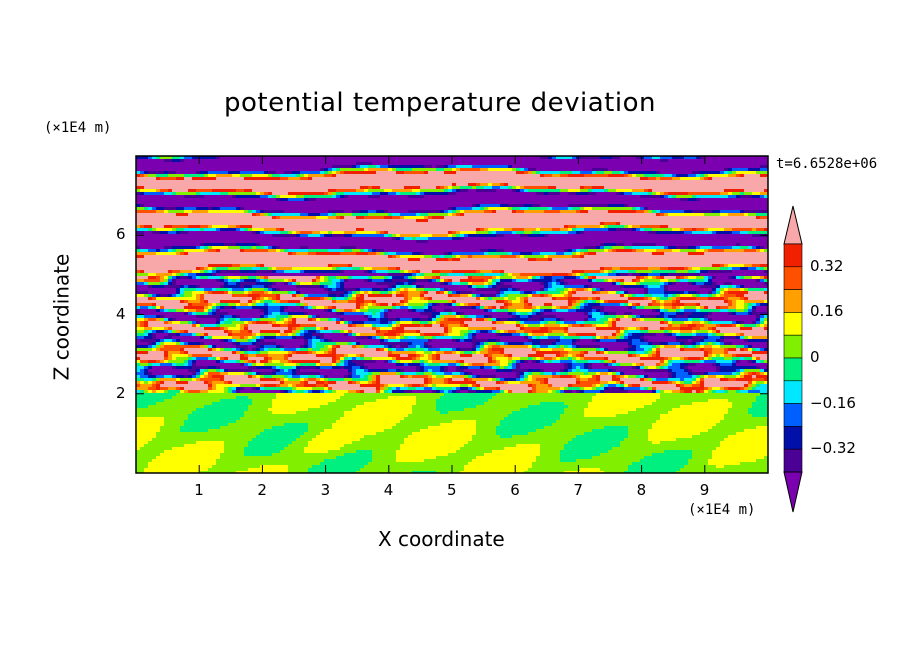  What do you see at coordinates (121, 234) in the screenshot?
I see `y-tick-label: 6` at bounding box center [121, 234].